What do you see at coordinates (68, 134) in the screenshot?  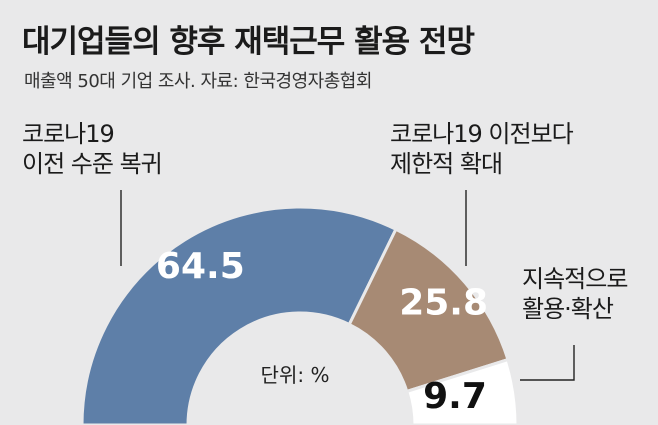 I see `slice-label-1-line-1: 코로나19` at bounding box center [68, 134].